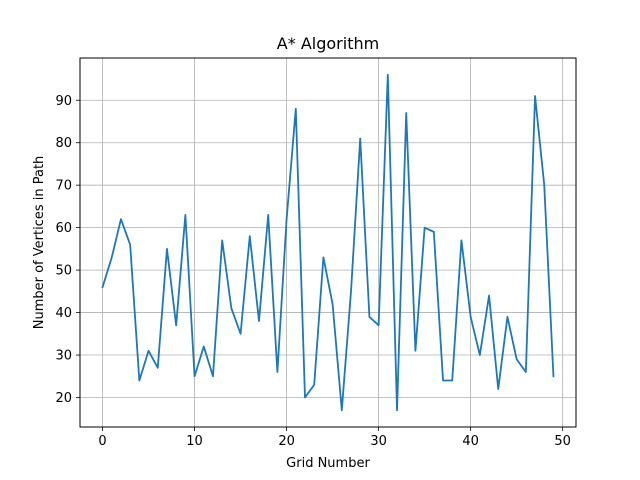  I want to click on x-tick-label: 0, so click(102, 441).